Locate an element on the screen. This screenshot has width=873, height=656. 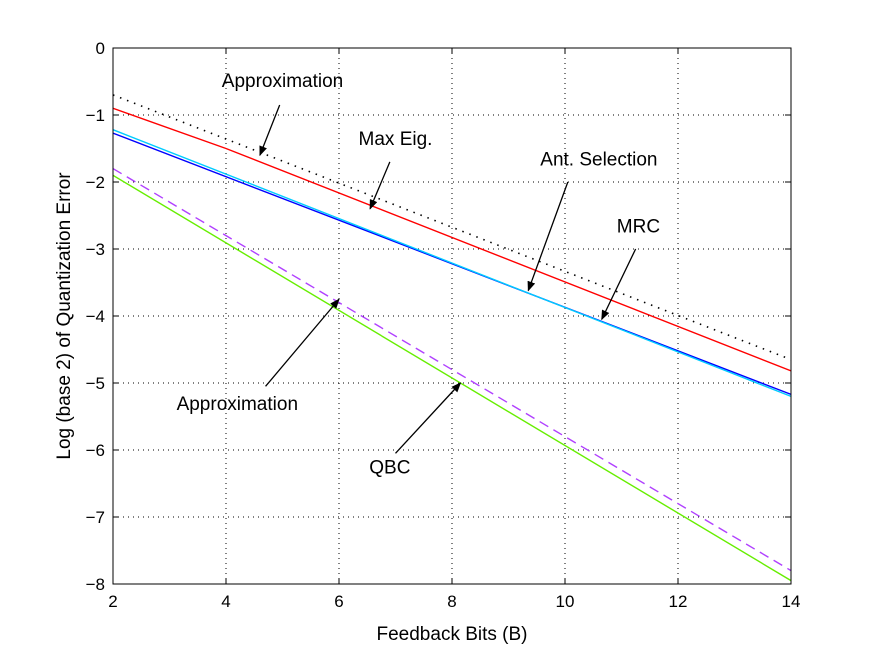
y-tick-label: −6 is located at coordinates (95, 450).